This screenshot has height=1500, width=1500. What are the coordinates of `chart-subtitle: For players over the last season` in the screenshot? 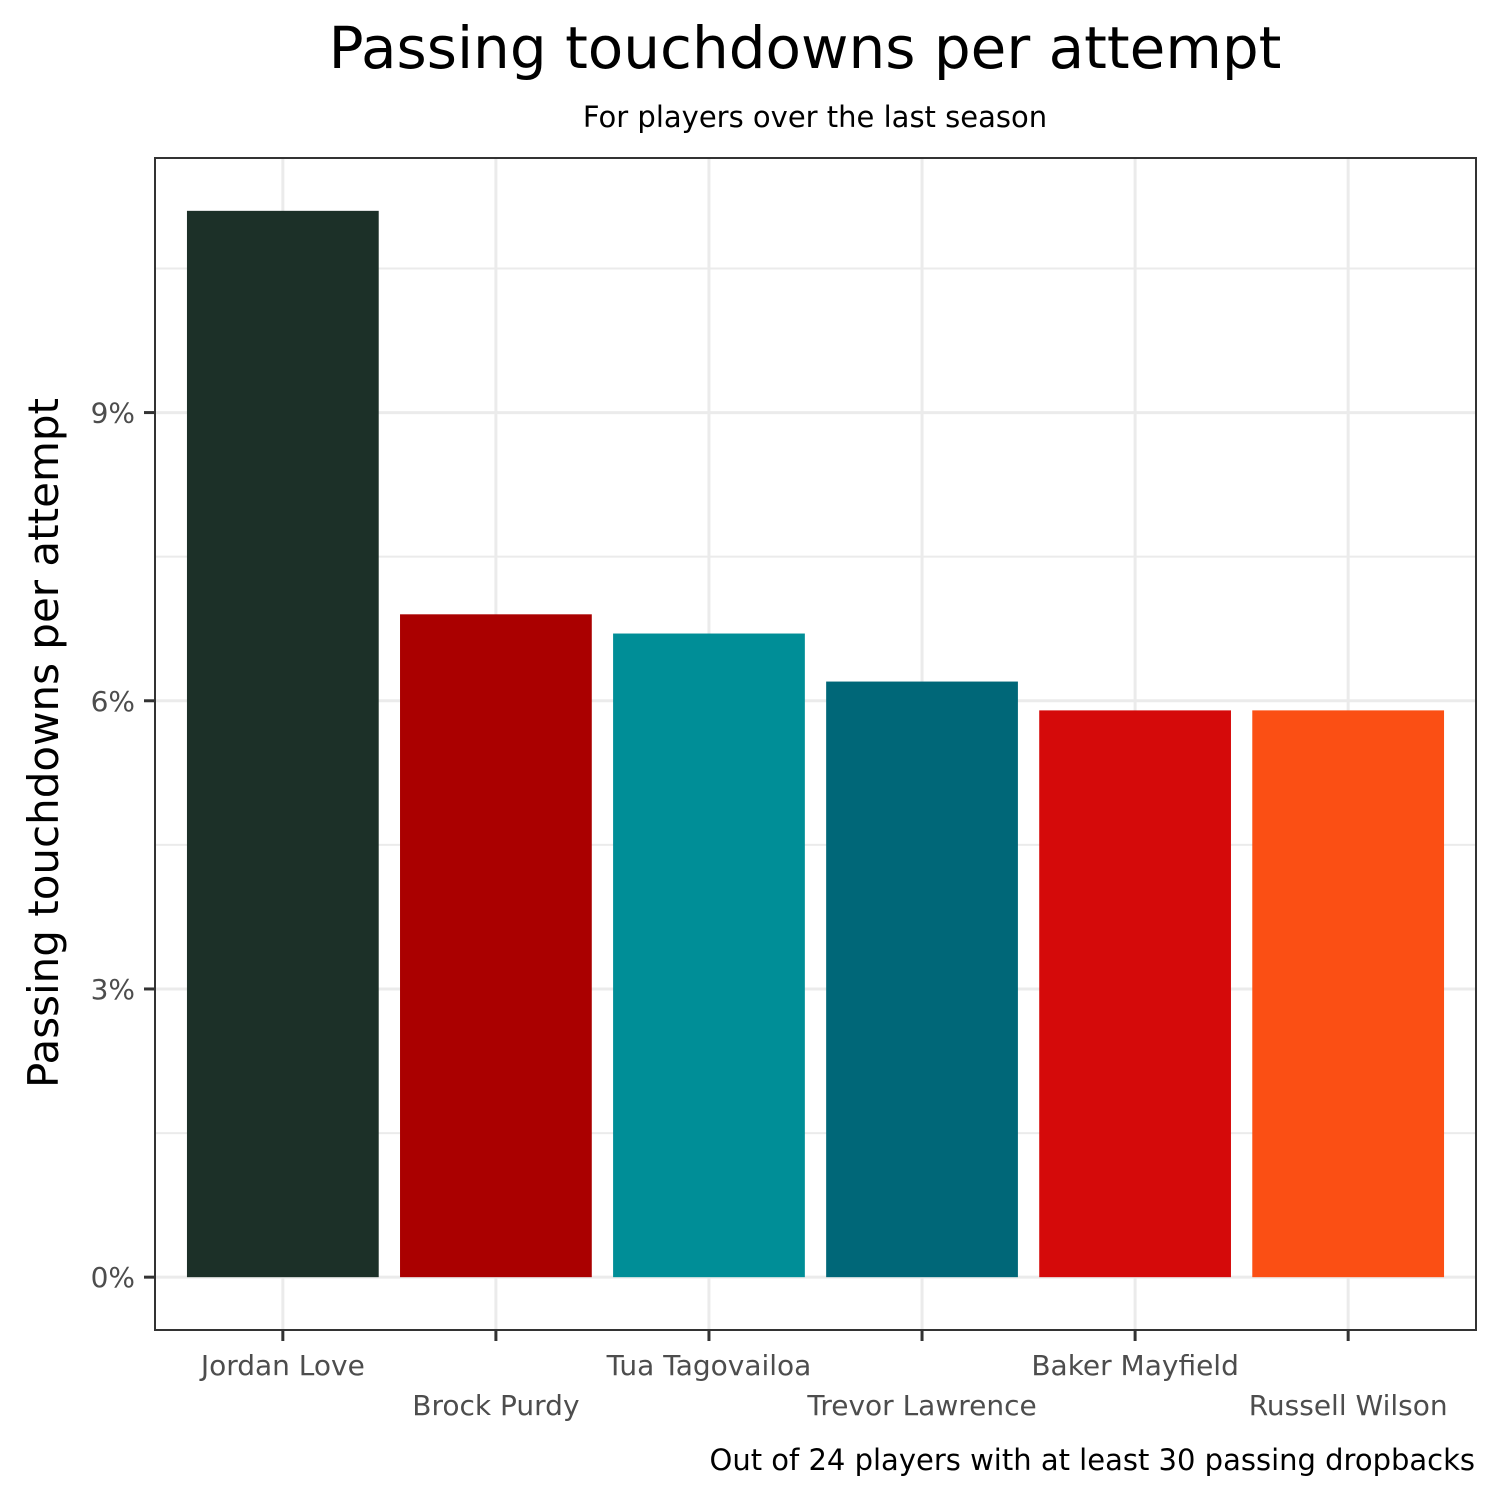 It's located at (815, 117).